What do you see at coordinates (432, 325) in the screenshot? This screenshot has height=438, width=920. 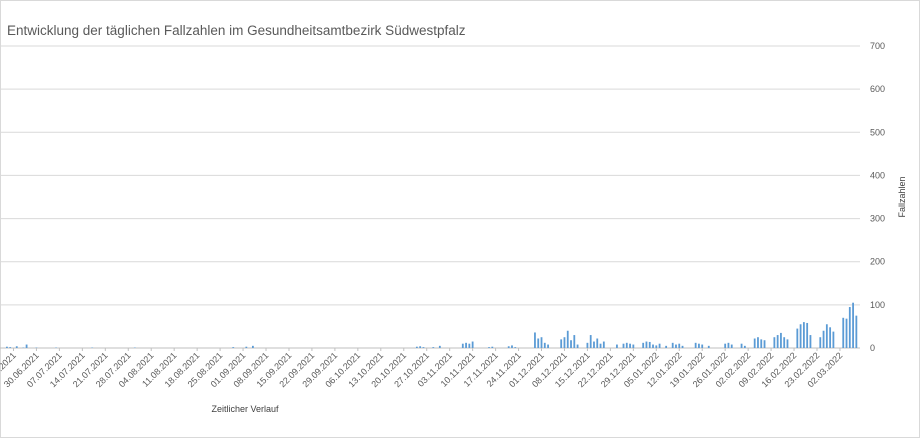 I see `bar-series` at bounding box center [432, 325].